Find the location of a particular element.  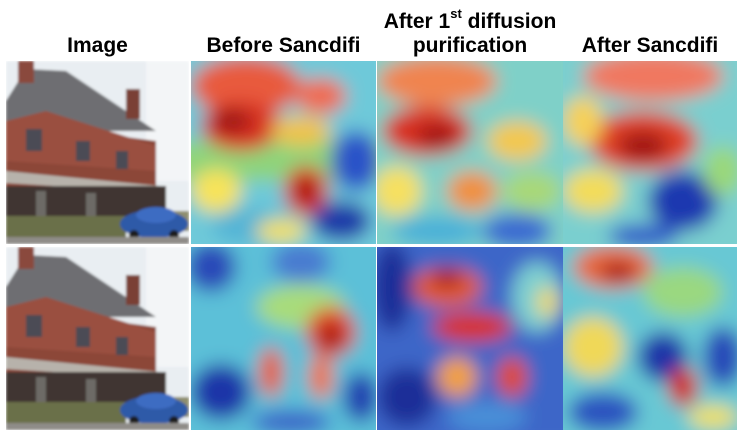

heatmap-row1-before is located at coordinates (283, 152).